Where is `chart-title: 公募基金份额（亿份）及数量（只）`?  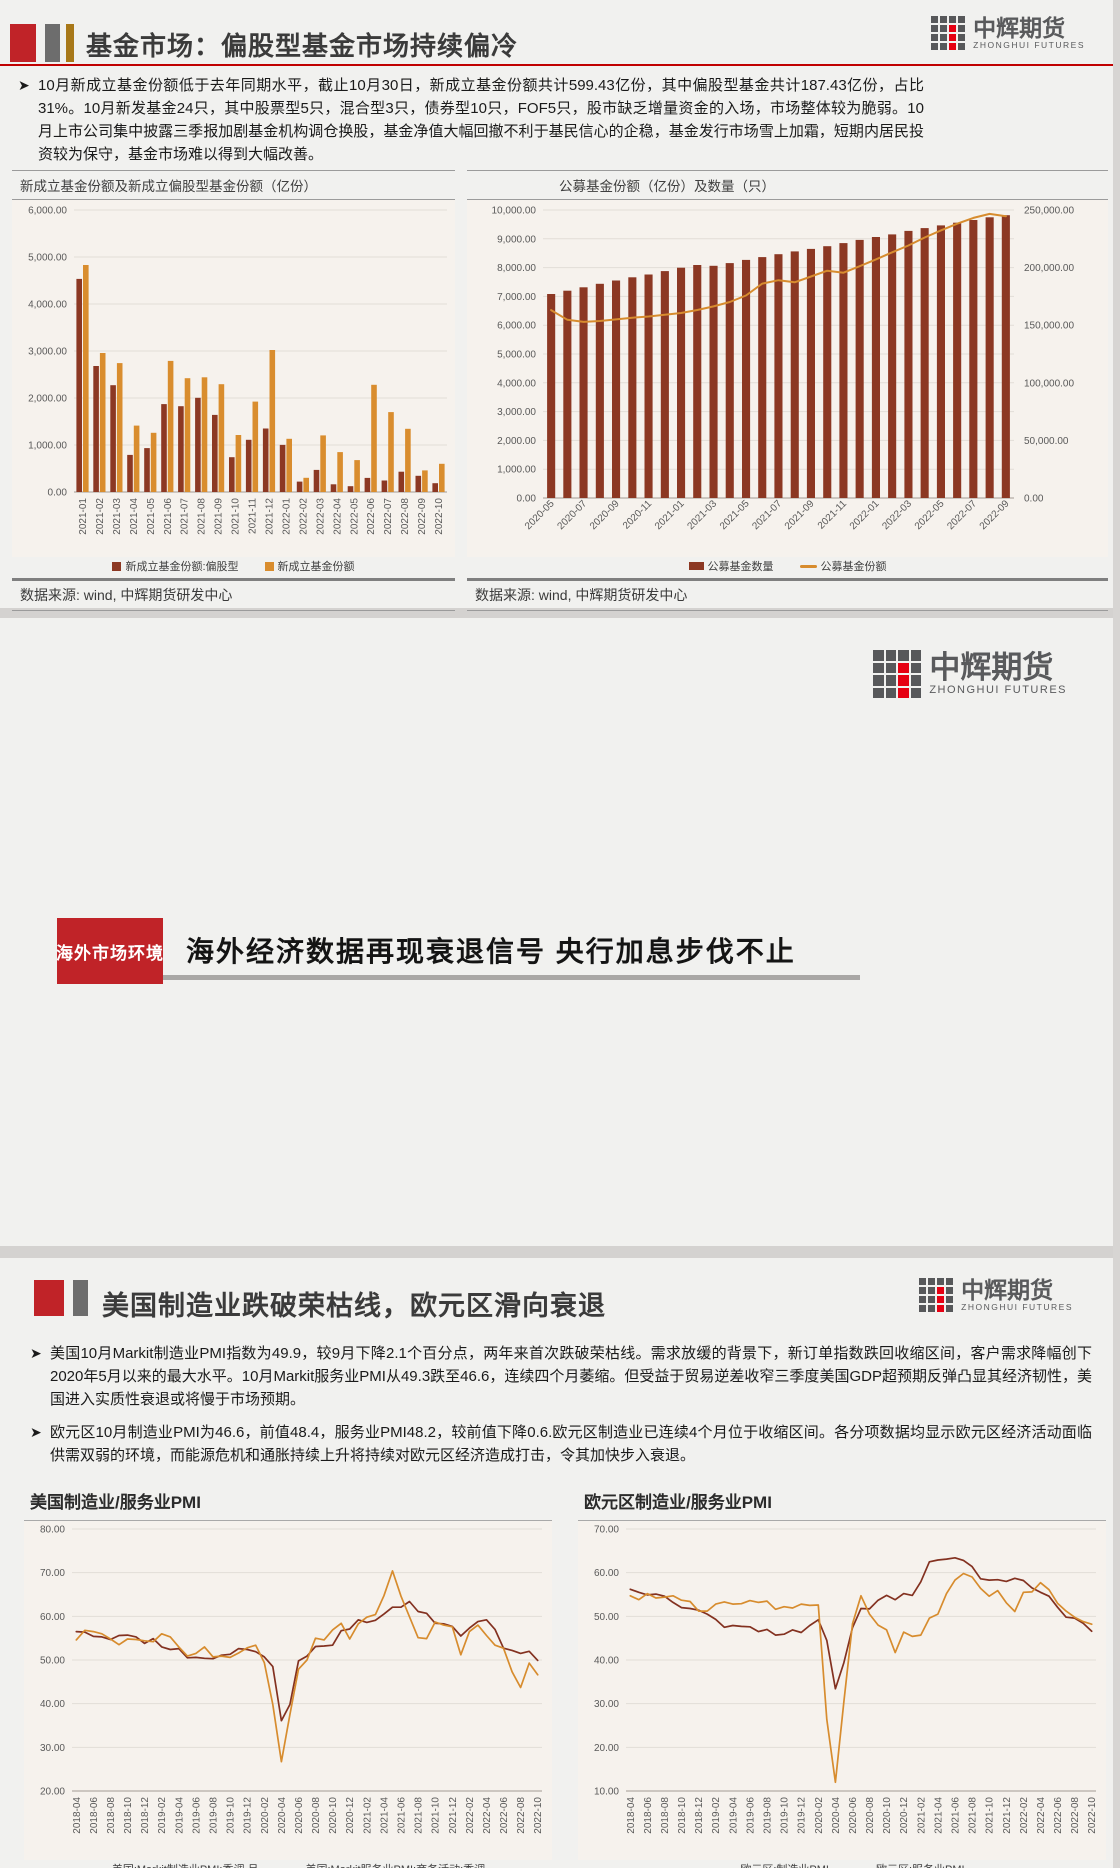
chart-title: 公募基金份额（亿份）及数量（只） is located at coordinates (787, 185).